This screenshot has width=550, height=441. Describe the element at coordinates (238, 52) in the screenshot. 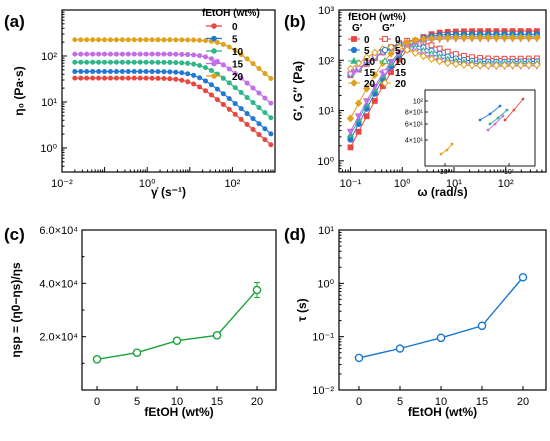

I see `a-legend-label: 10` at that location.